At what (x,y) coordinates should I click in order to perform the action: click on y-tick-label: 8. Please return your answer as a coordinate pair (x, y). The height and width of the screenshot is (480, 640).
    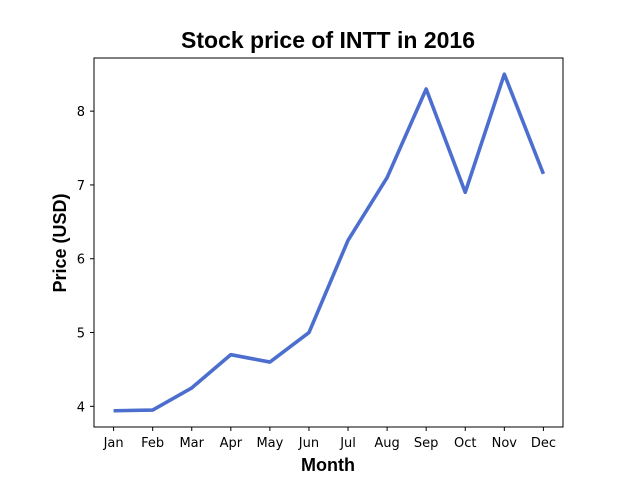
    Looking at the image, I should click on (81, 112).